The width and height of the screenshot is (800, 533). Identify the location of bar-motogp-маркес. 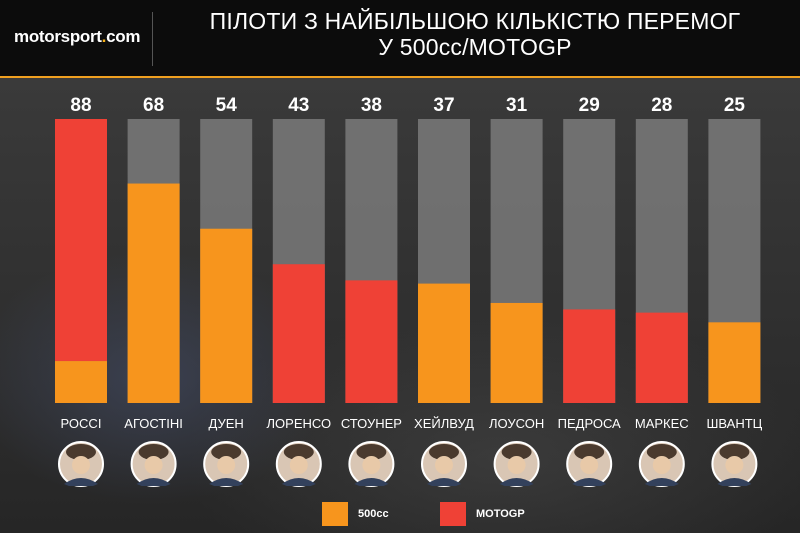
(661, 357).